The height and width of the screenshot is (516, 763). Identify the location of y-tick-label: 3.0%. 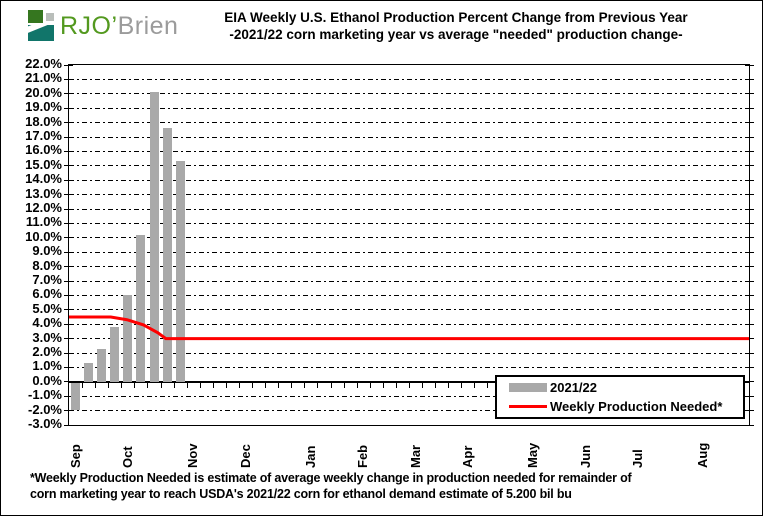
(47, 337).